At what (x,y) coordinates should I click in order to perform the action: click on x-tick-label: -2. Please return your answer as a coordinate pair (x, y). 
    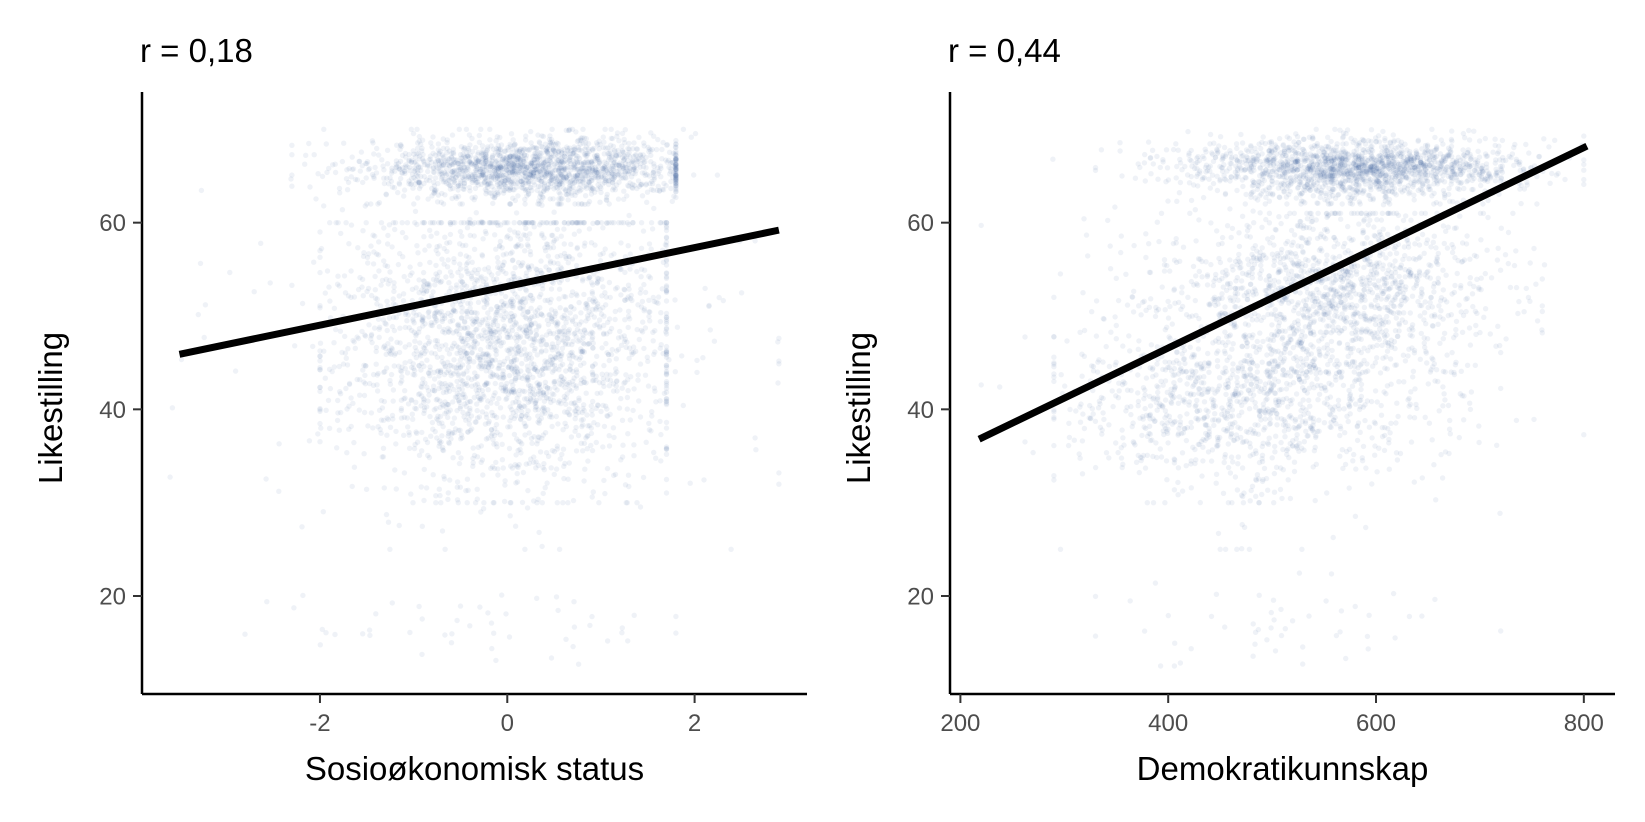
    Looking at the image, I should click on (319, 723).